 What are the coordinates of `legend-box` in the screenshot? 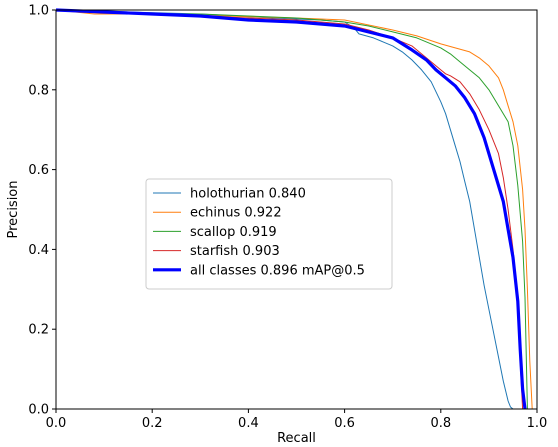 It's located at (269, 234).